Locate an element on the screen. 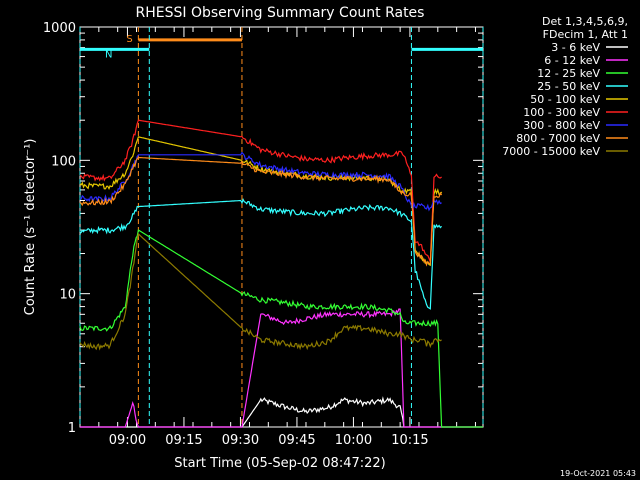 The height and width of the screenshot is (480, 640). footer-date: 19-Oct-2021 05:43 is located at coordinates (598, 473).